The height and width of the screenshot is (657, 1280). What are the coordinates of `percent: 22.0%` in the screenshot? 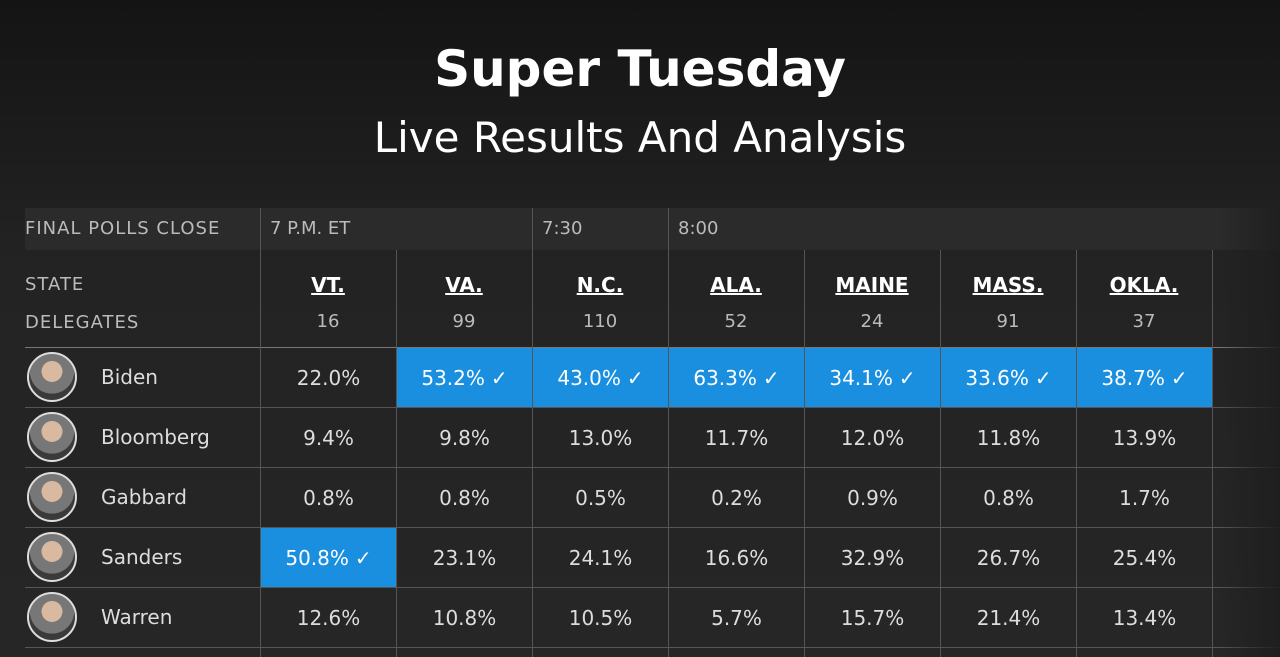 It's located at (328, 377).